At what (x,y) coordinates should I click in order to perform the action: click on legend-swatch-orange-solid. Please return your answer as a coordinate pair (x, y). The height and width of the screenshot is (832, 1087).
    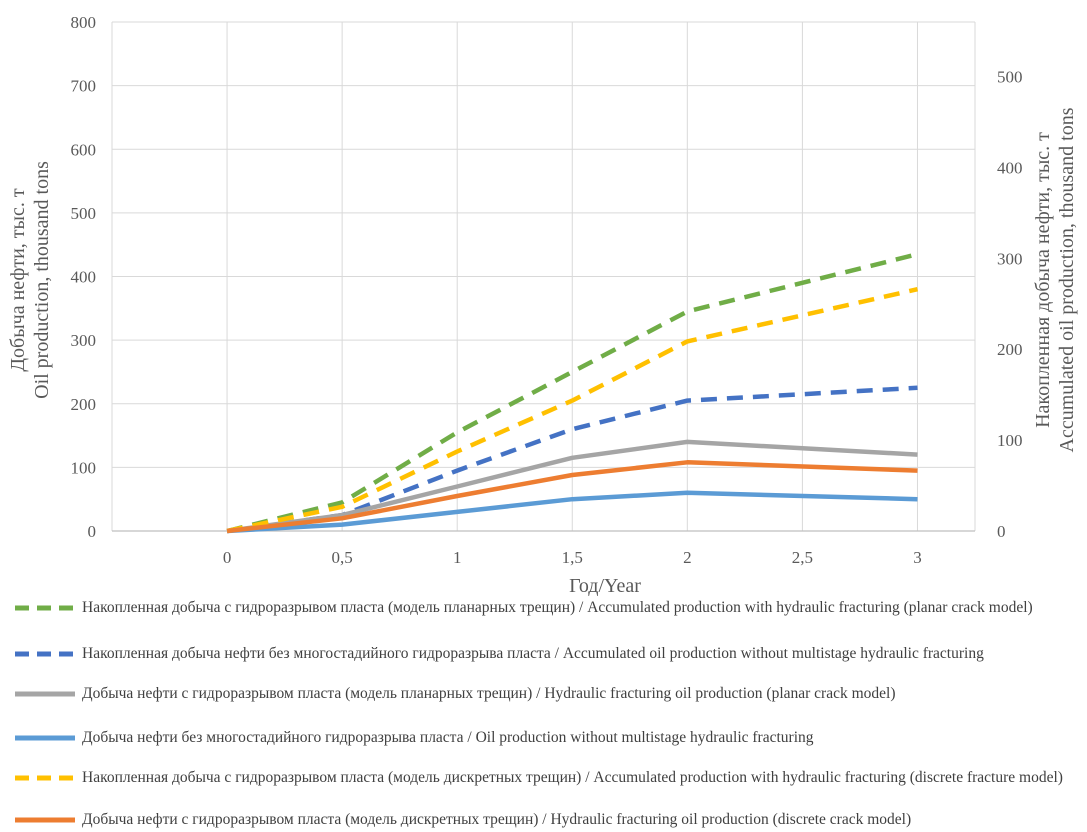
    Looking at the image, I should click on (45, 820).